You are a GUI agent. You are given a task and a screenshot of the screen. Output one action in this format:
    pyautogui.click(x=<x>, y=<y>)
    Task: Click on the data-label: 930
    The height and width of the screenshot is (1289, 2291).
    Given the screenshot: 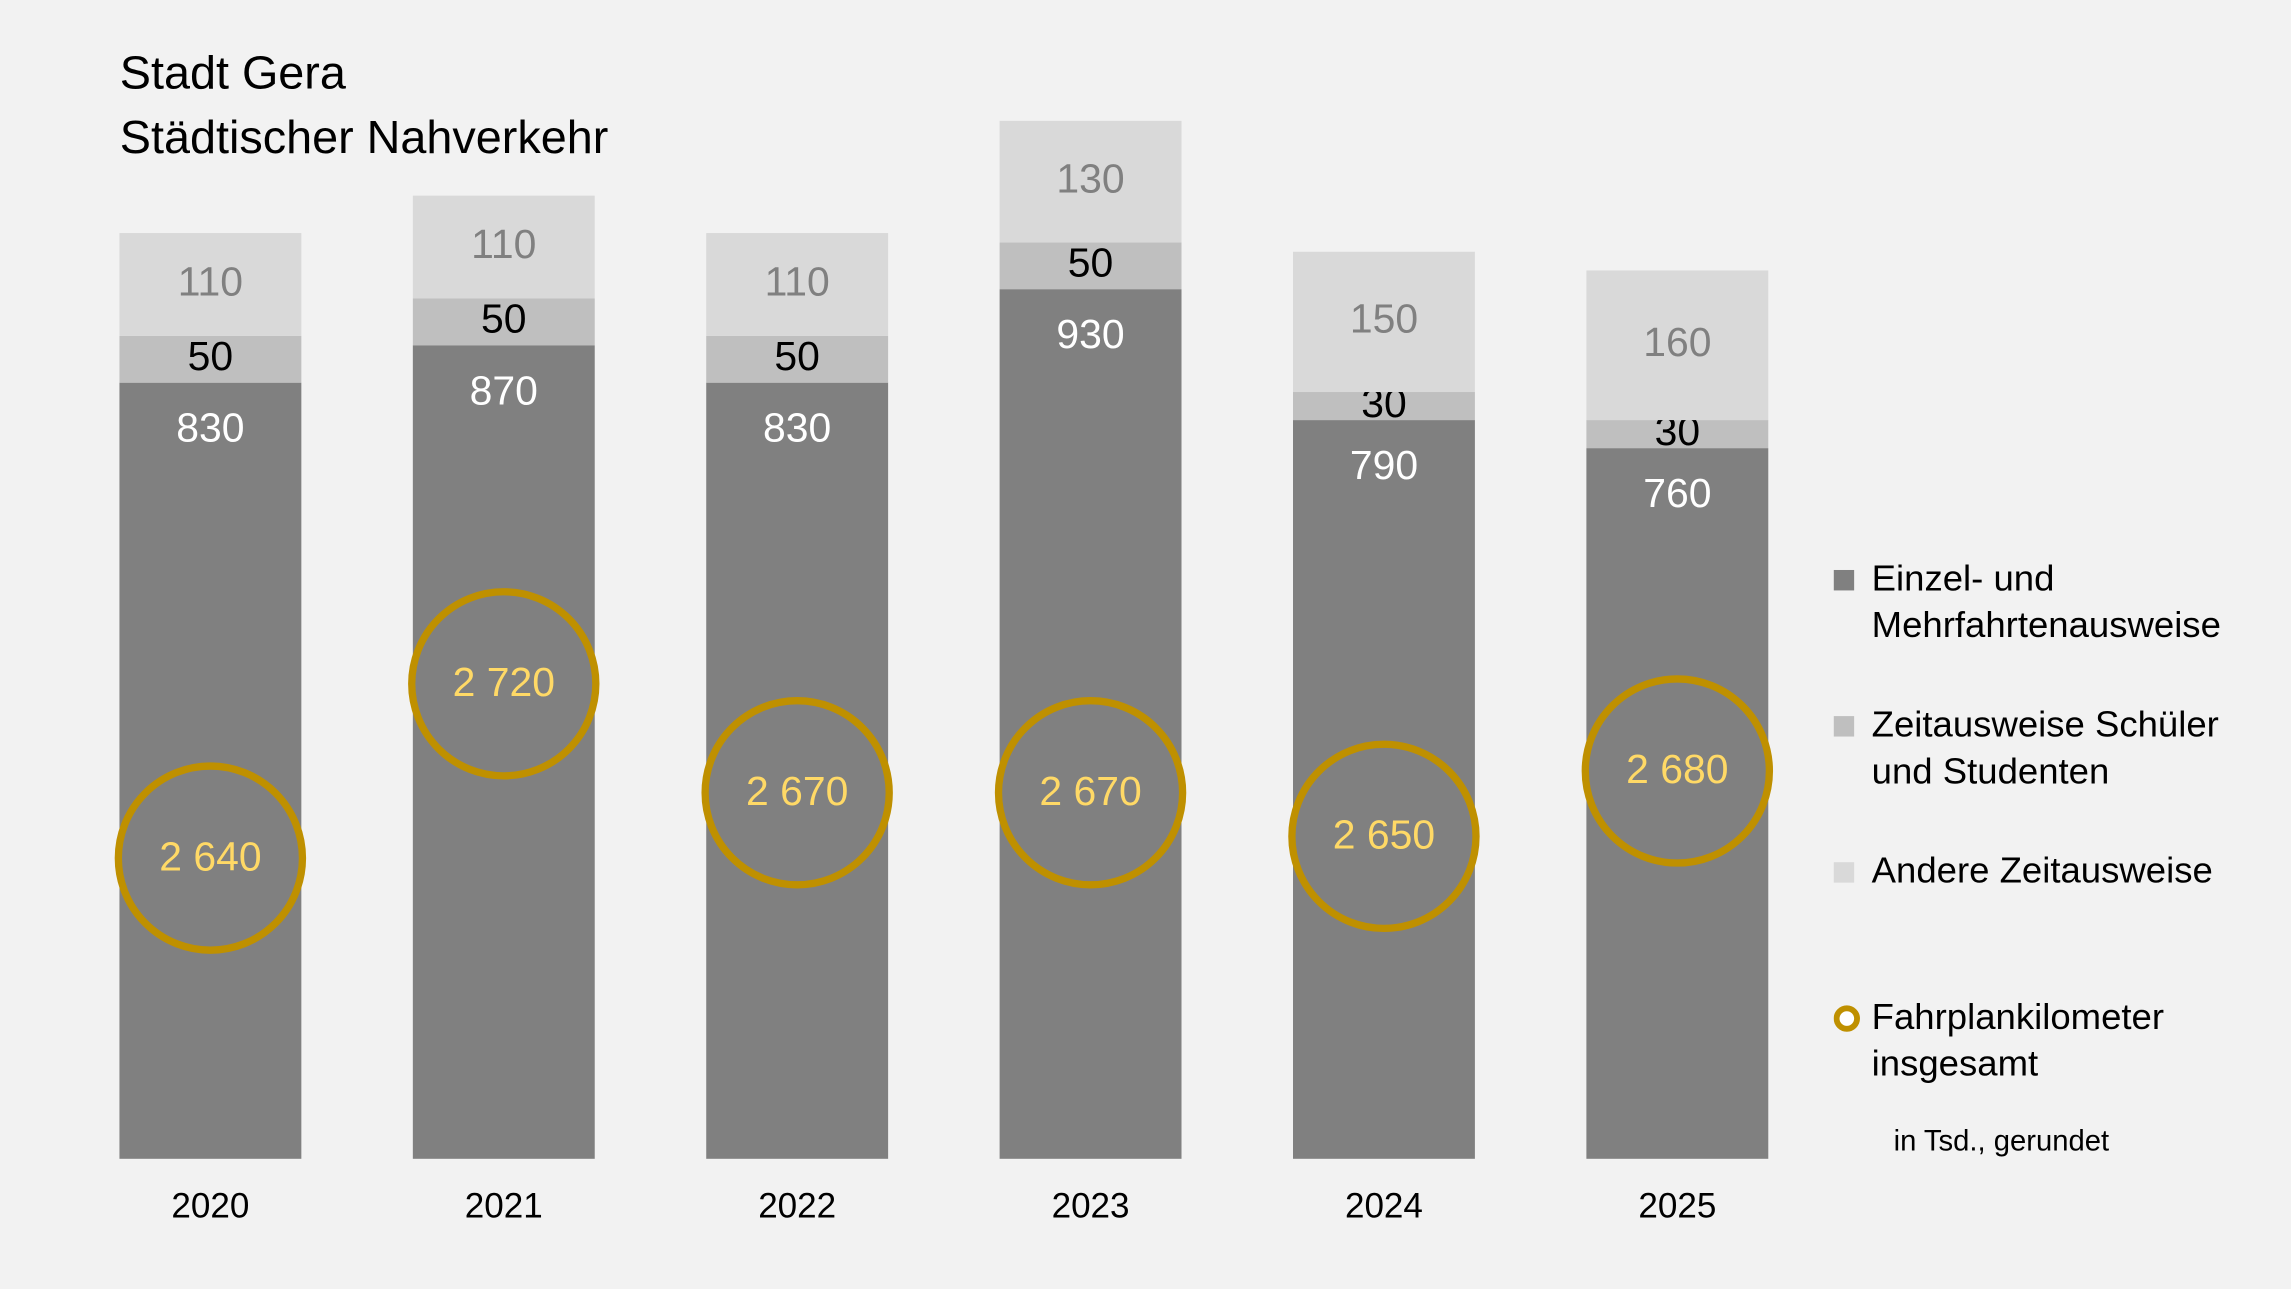 What is the action you would take?
    pyautogui.click(x=1090, y=334)
    